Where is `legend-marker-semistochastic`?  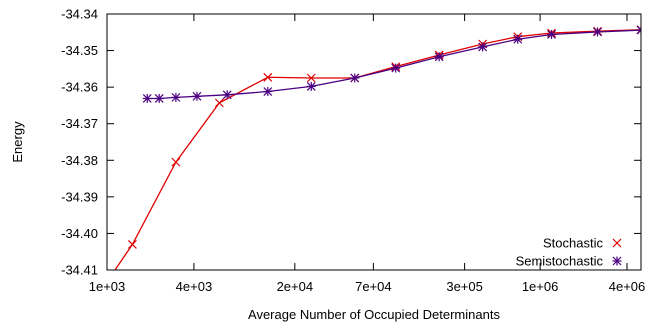 legend-marker-semistochastic is located at coordinates (617, 261).